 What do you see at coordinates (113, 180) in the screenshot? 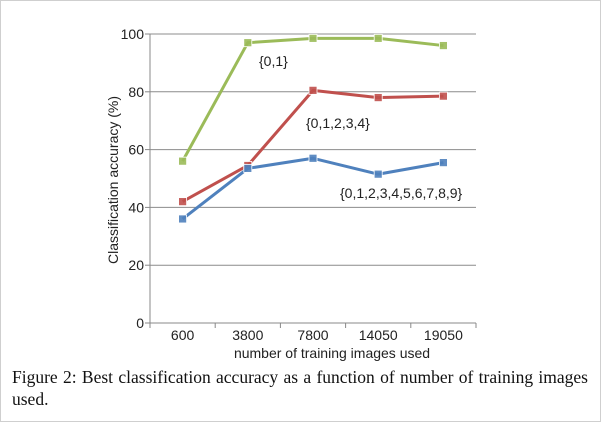
I see `y-axis-title: Classification accuracy (%)` at bounding box center [113, 180].